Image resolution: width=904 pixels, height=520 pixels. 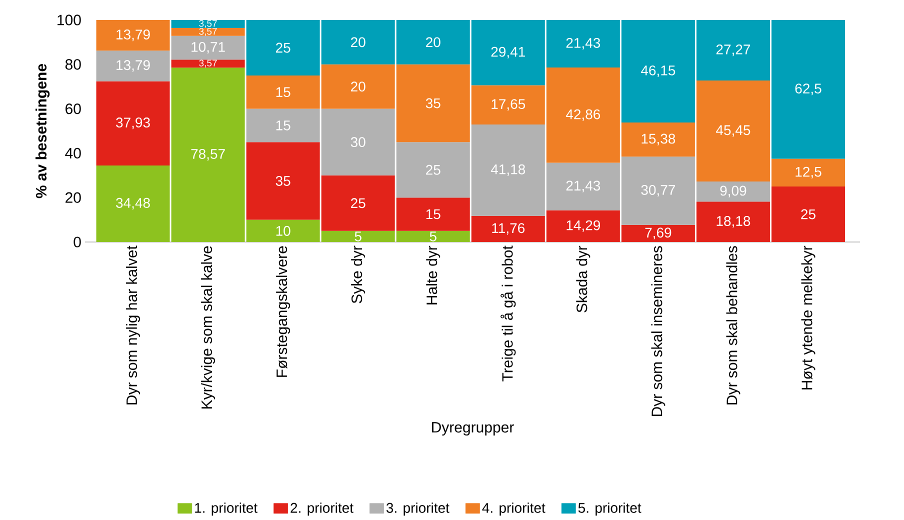 What do you see at coordinates (659, 140) in the screenshot?
I see `data-label: 15,38` at bounding box center [659, 140].